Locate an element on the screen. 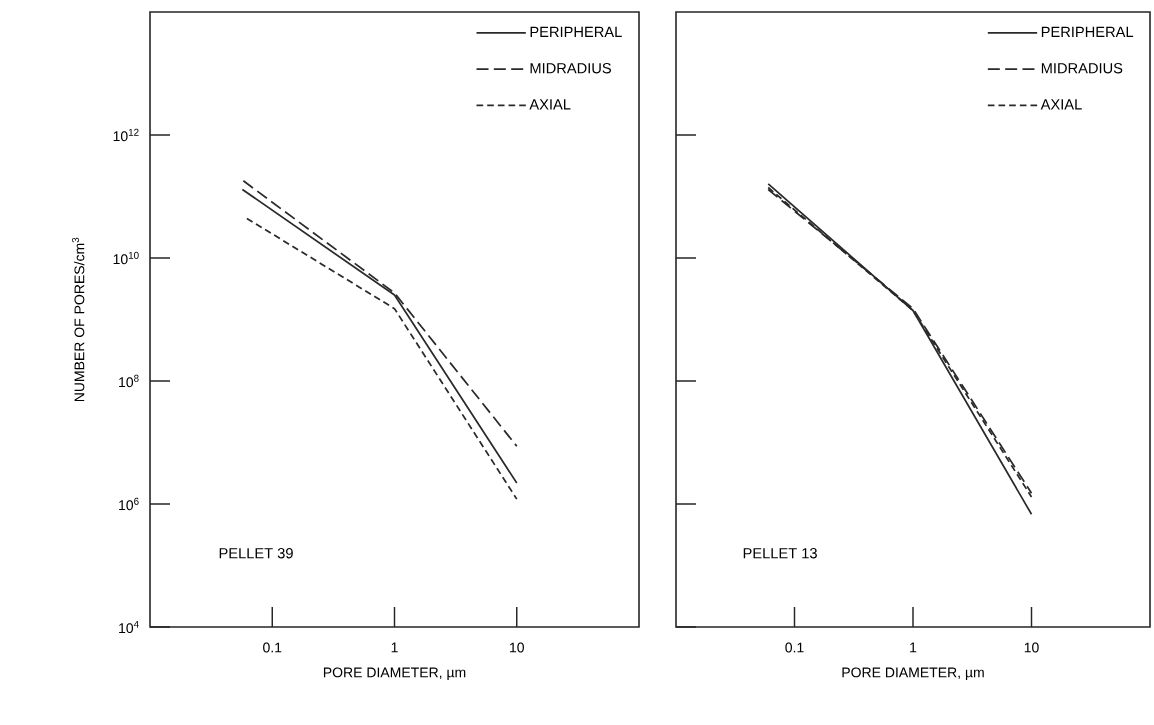 The width and height of the screenshot is (1154, 725). annotation: PELLET 13 is located at coordinates (780, 553).